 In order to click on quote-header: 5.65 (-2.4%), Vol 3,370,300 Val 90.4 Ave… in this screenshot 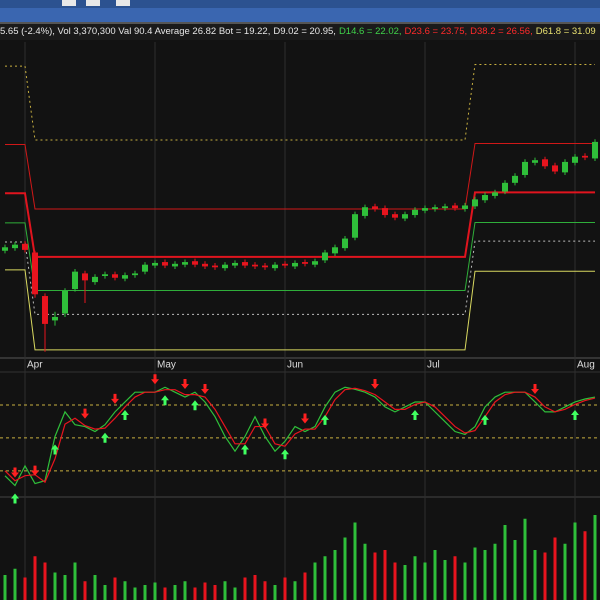, I will do `click(300, 32)`.